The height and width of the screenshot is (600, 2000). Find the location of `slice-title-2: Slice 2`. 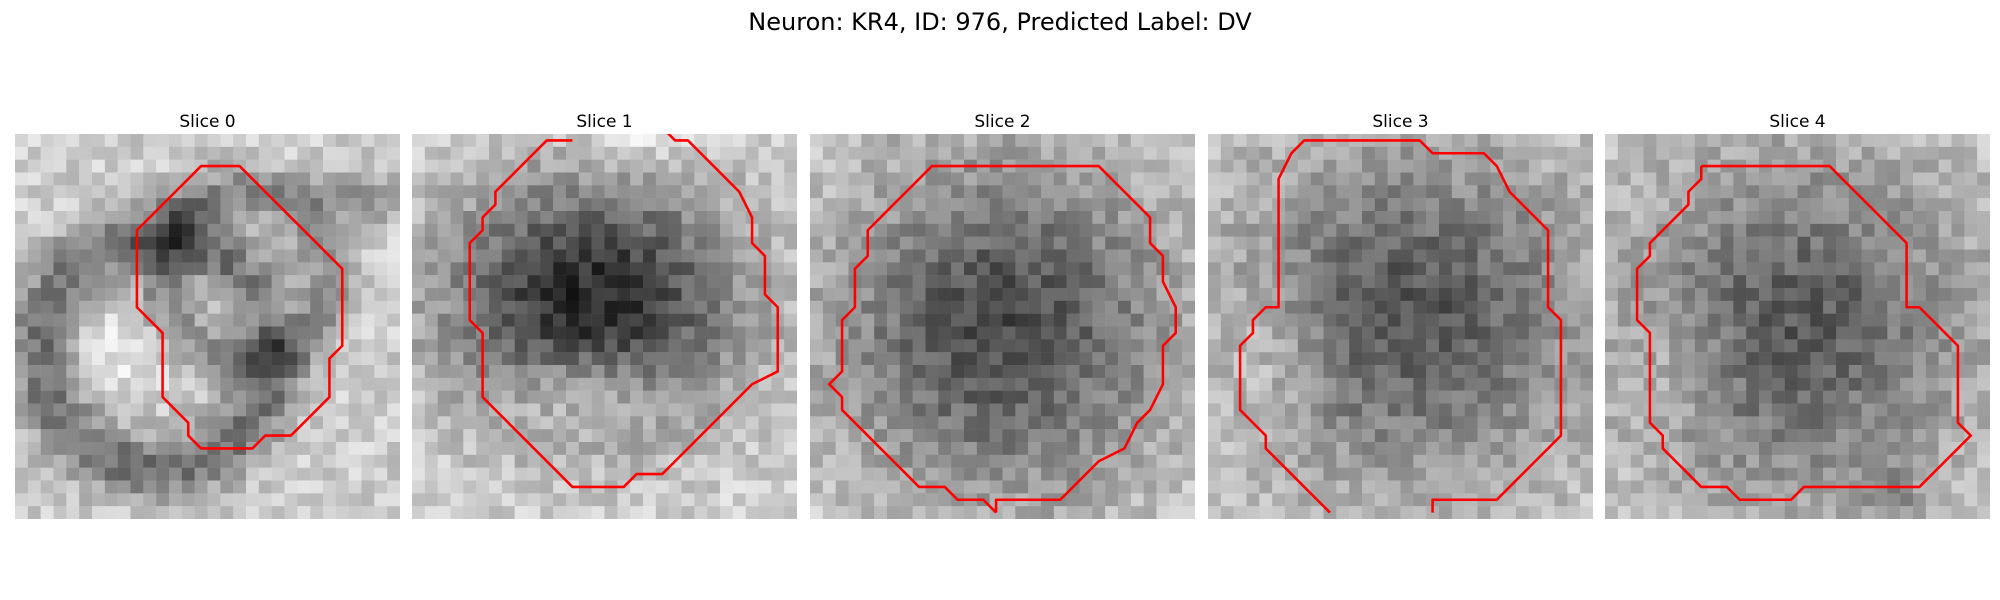

slice-title-2: Slice 2 is located at coordinates (1002, 122).